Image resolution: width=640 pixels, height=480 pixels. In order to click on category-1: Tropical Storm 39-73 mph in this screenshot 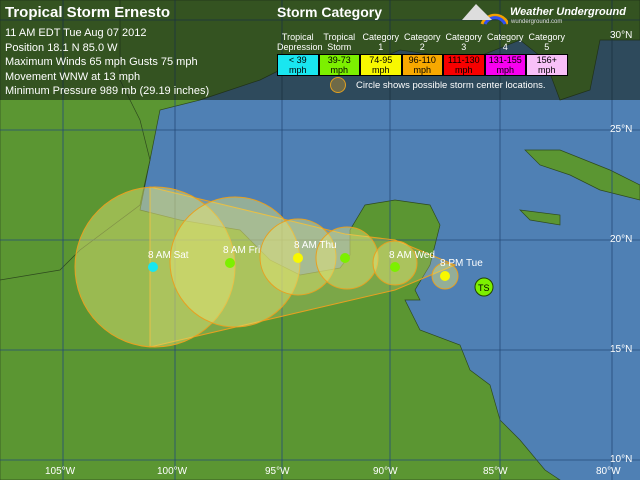, I will do `click(339, 54)`.